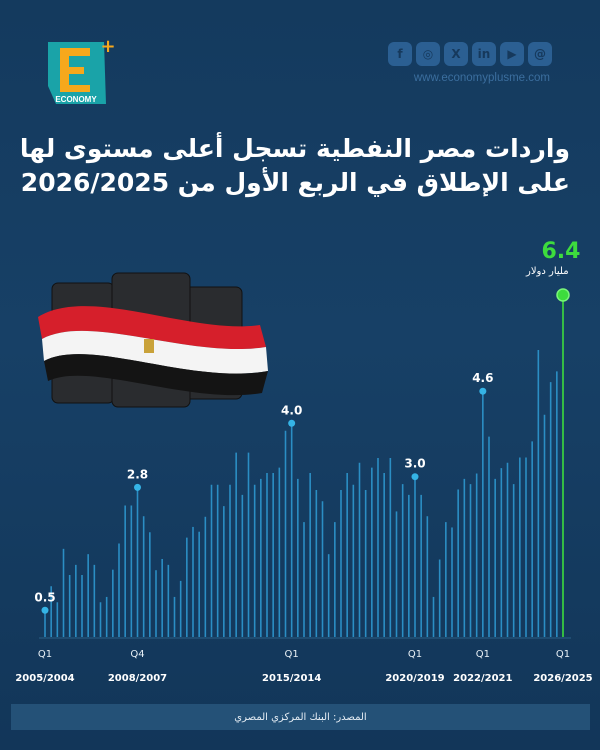  I want to click on eagle-emblem-icon, so click(149, 346).